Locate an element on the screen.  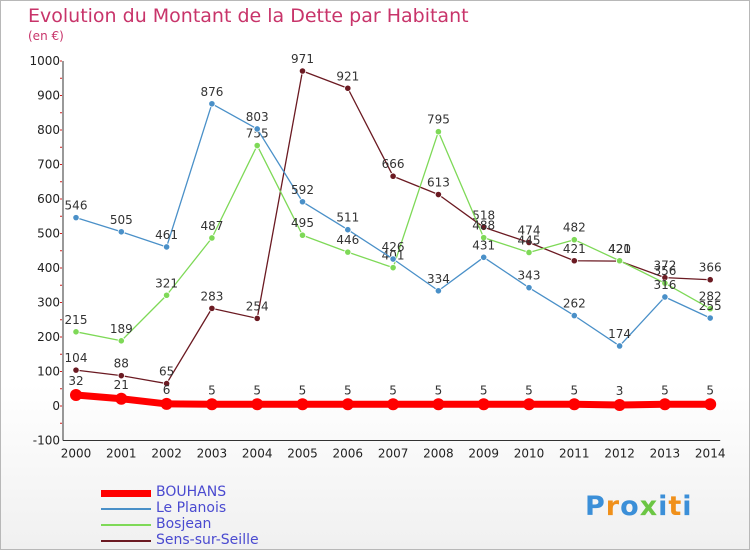
data-label: 971 is located at coordinates (302, 59).